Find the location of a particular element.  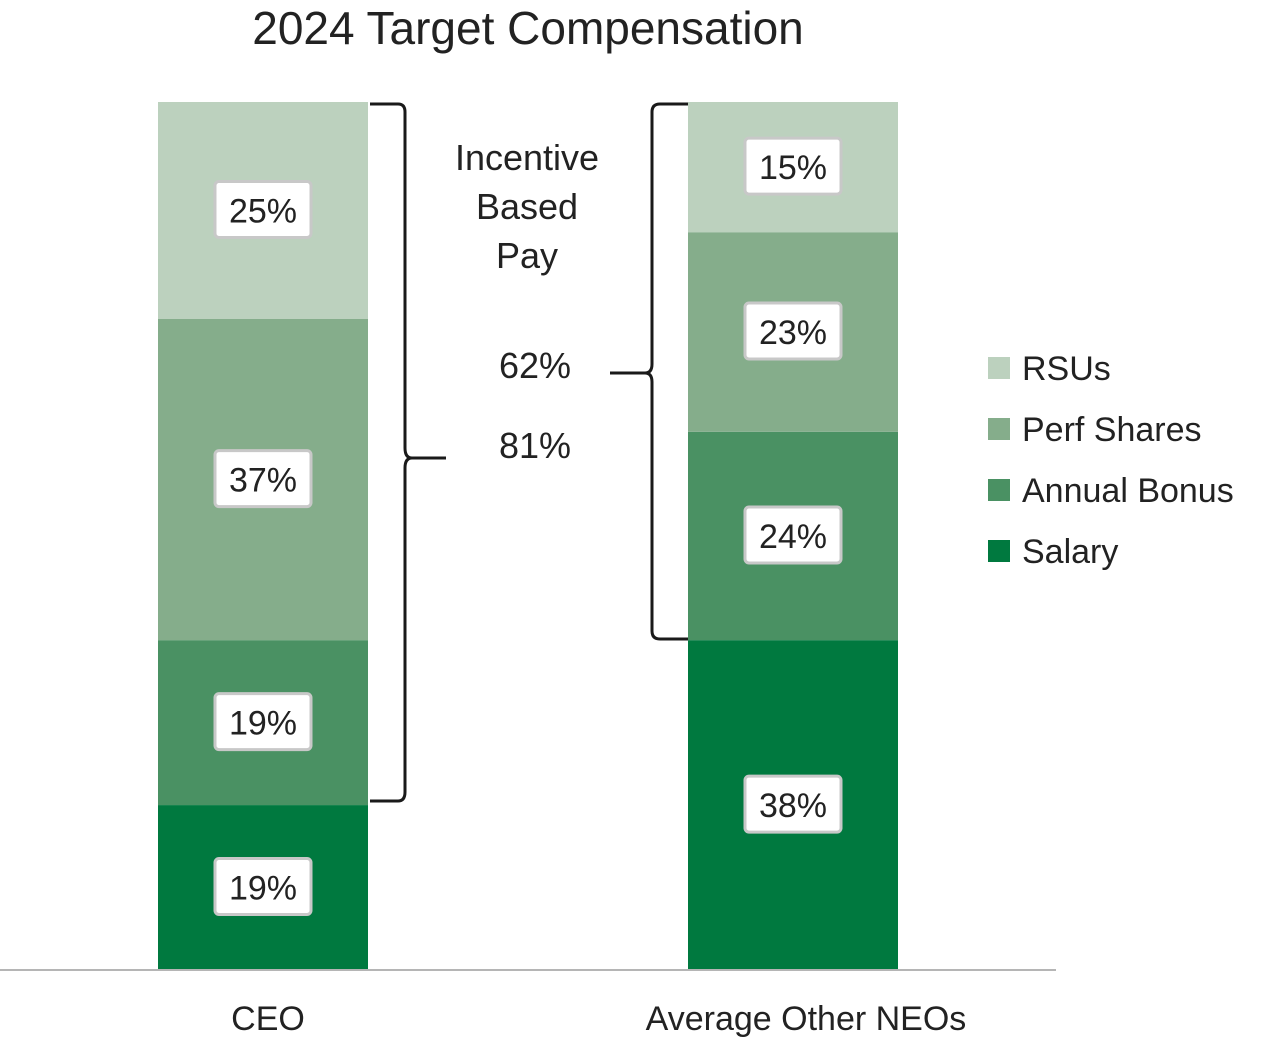

incentive-label-line-1: Incentive is located at coordinates (527, 157).